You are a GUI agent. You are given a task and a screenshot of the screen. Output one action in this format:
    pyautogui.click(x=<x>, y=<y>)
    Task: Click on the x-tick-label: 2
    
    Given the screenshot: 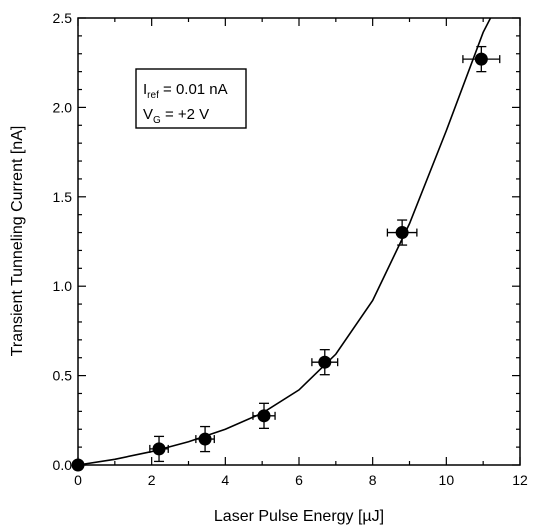 What is the action you would take?
    pyautogui.click(x=152, y=480)
    